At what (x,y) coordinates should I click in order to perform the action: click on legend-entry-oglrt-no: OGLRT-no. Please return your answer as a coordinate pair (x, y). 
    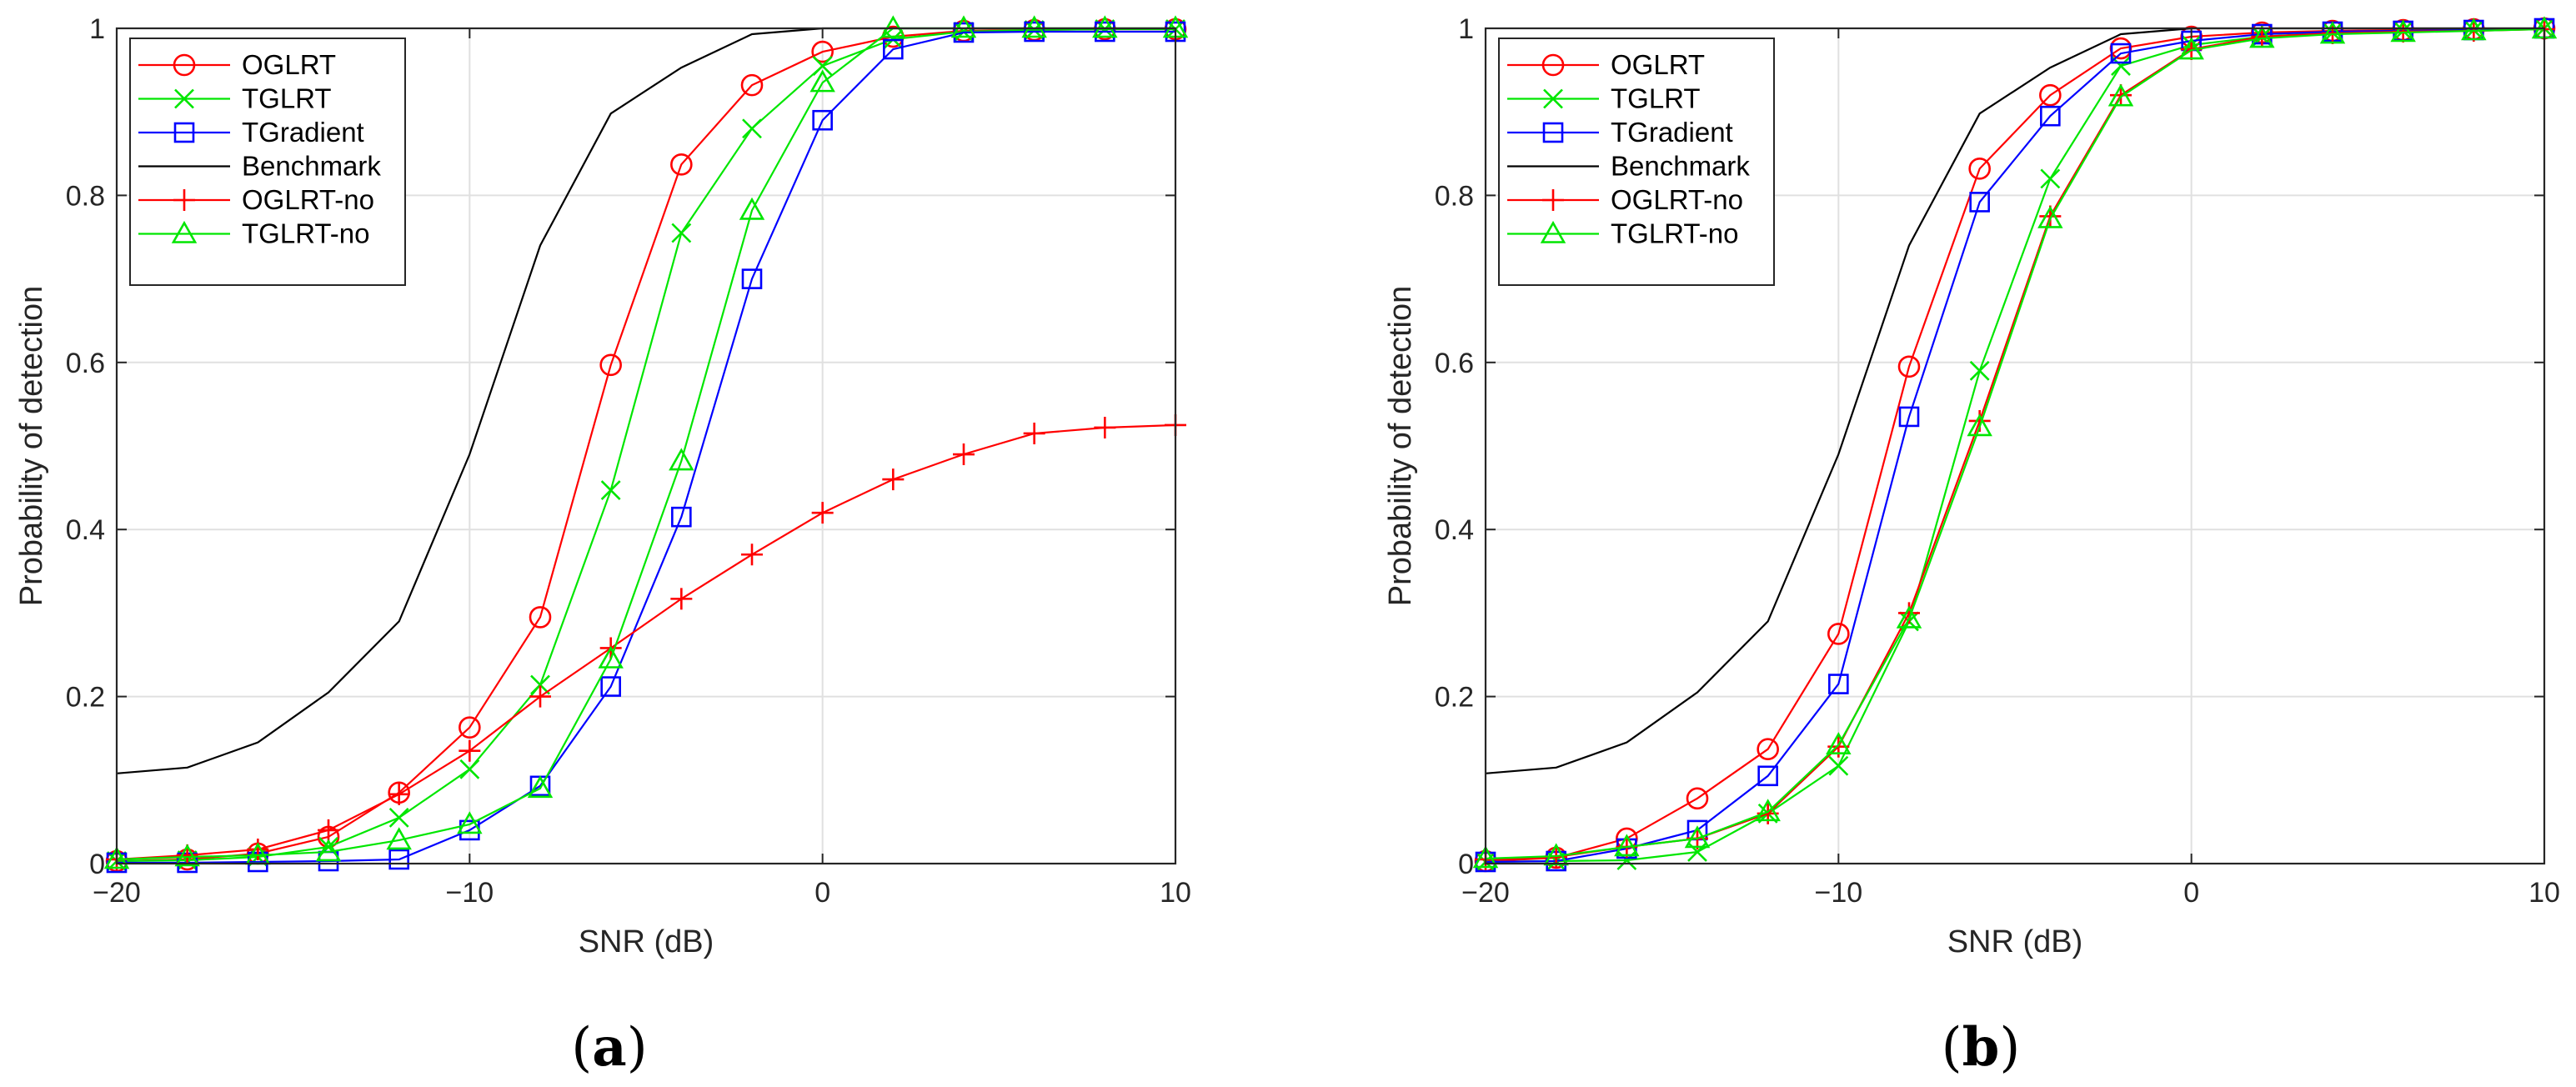
    Looking at the image, I should click on (1625, 199).